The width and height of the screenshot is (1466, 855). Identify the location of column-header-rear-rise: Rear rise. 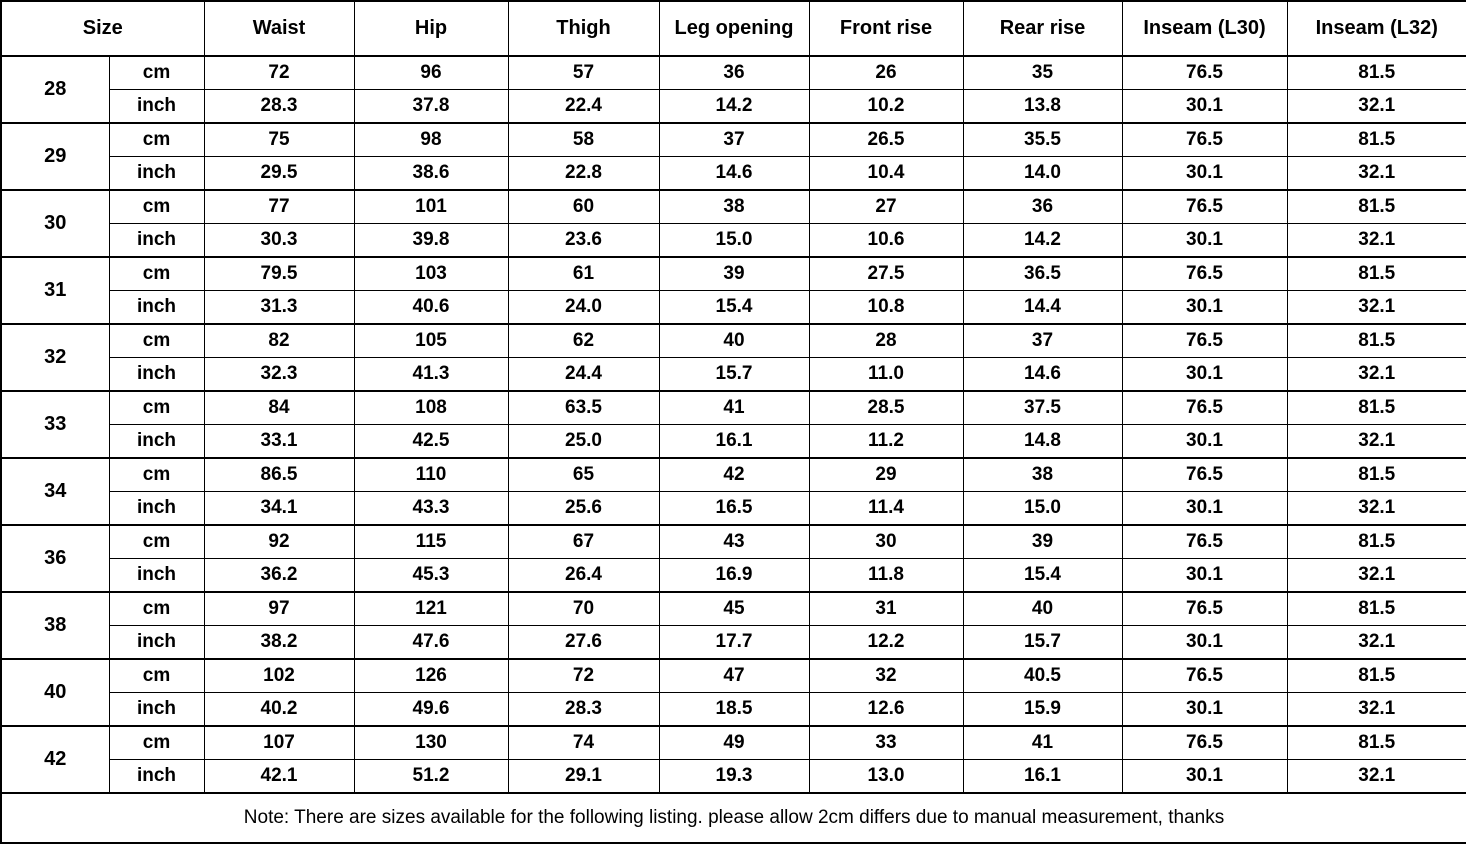
(1042, 28).